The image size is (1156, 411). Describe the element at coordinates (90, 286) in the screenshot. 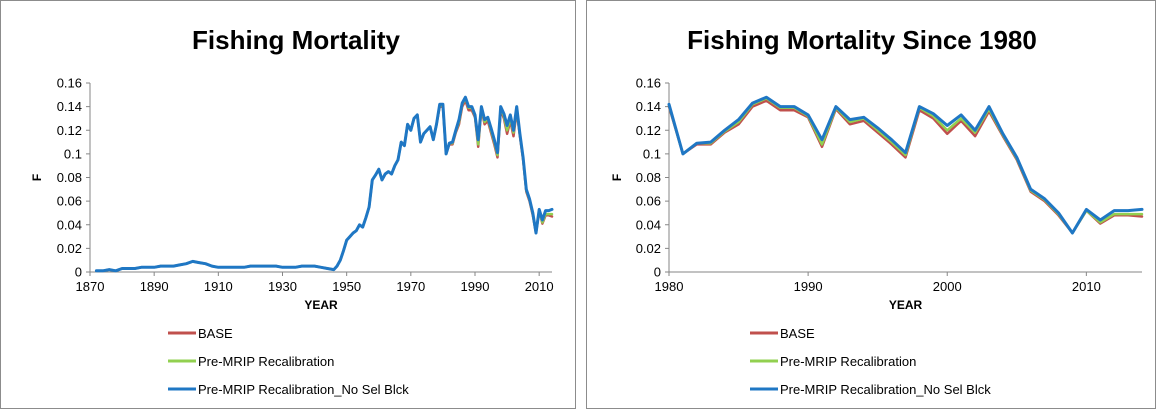

I see `x-tick-label: 1870` at that location.